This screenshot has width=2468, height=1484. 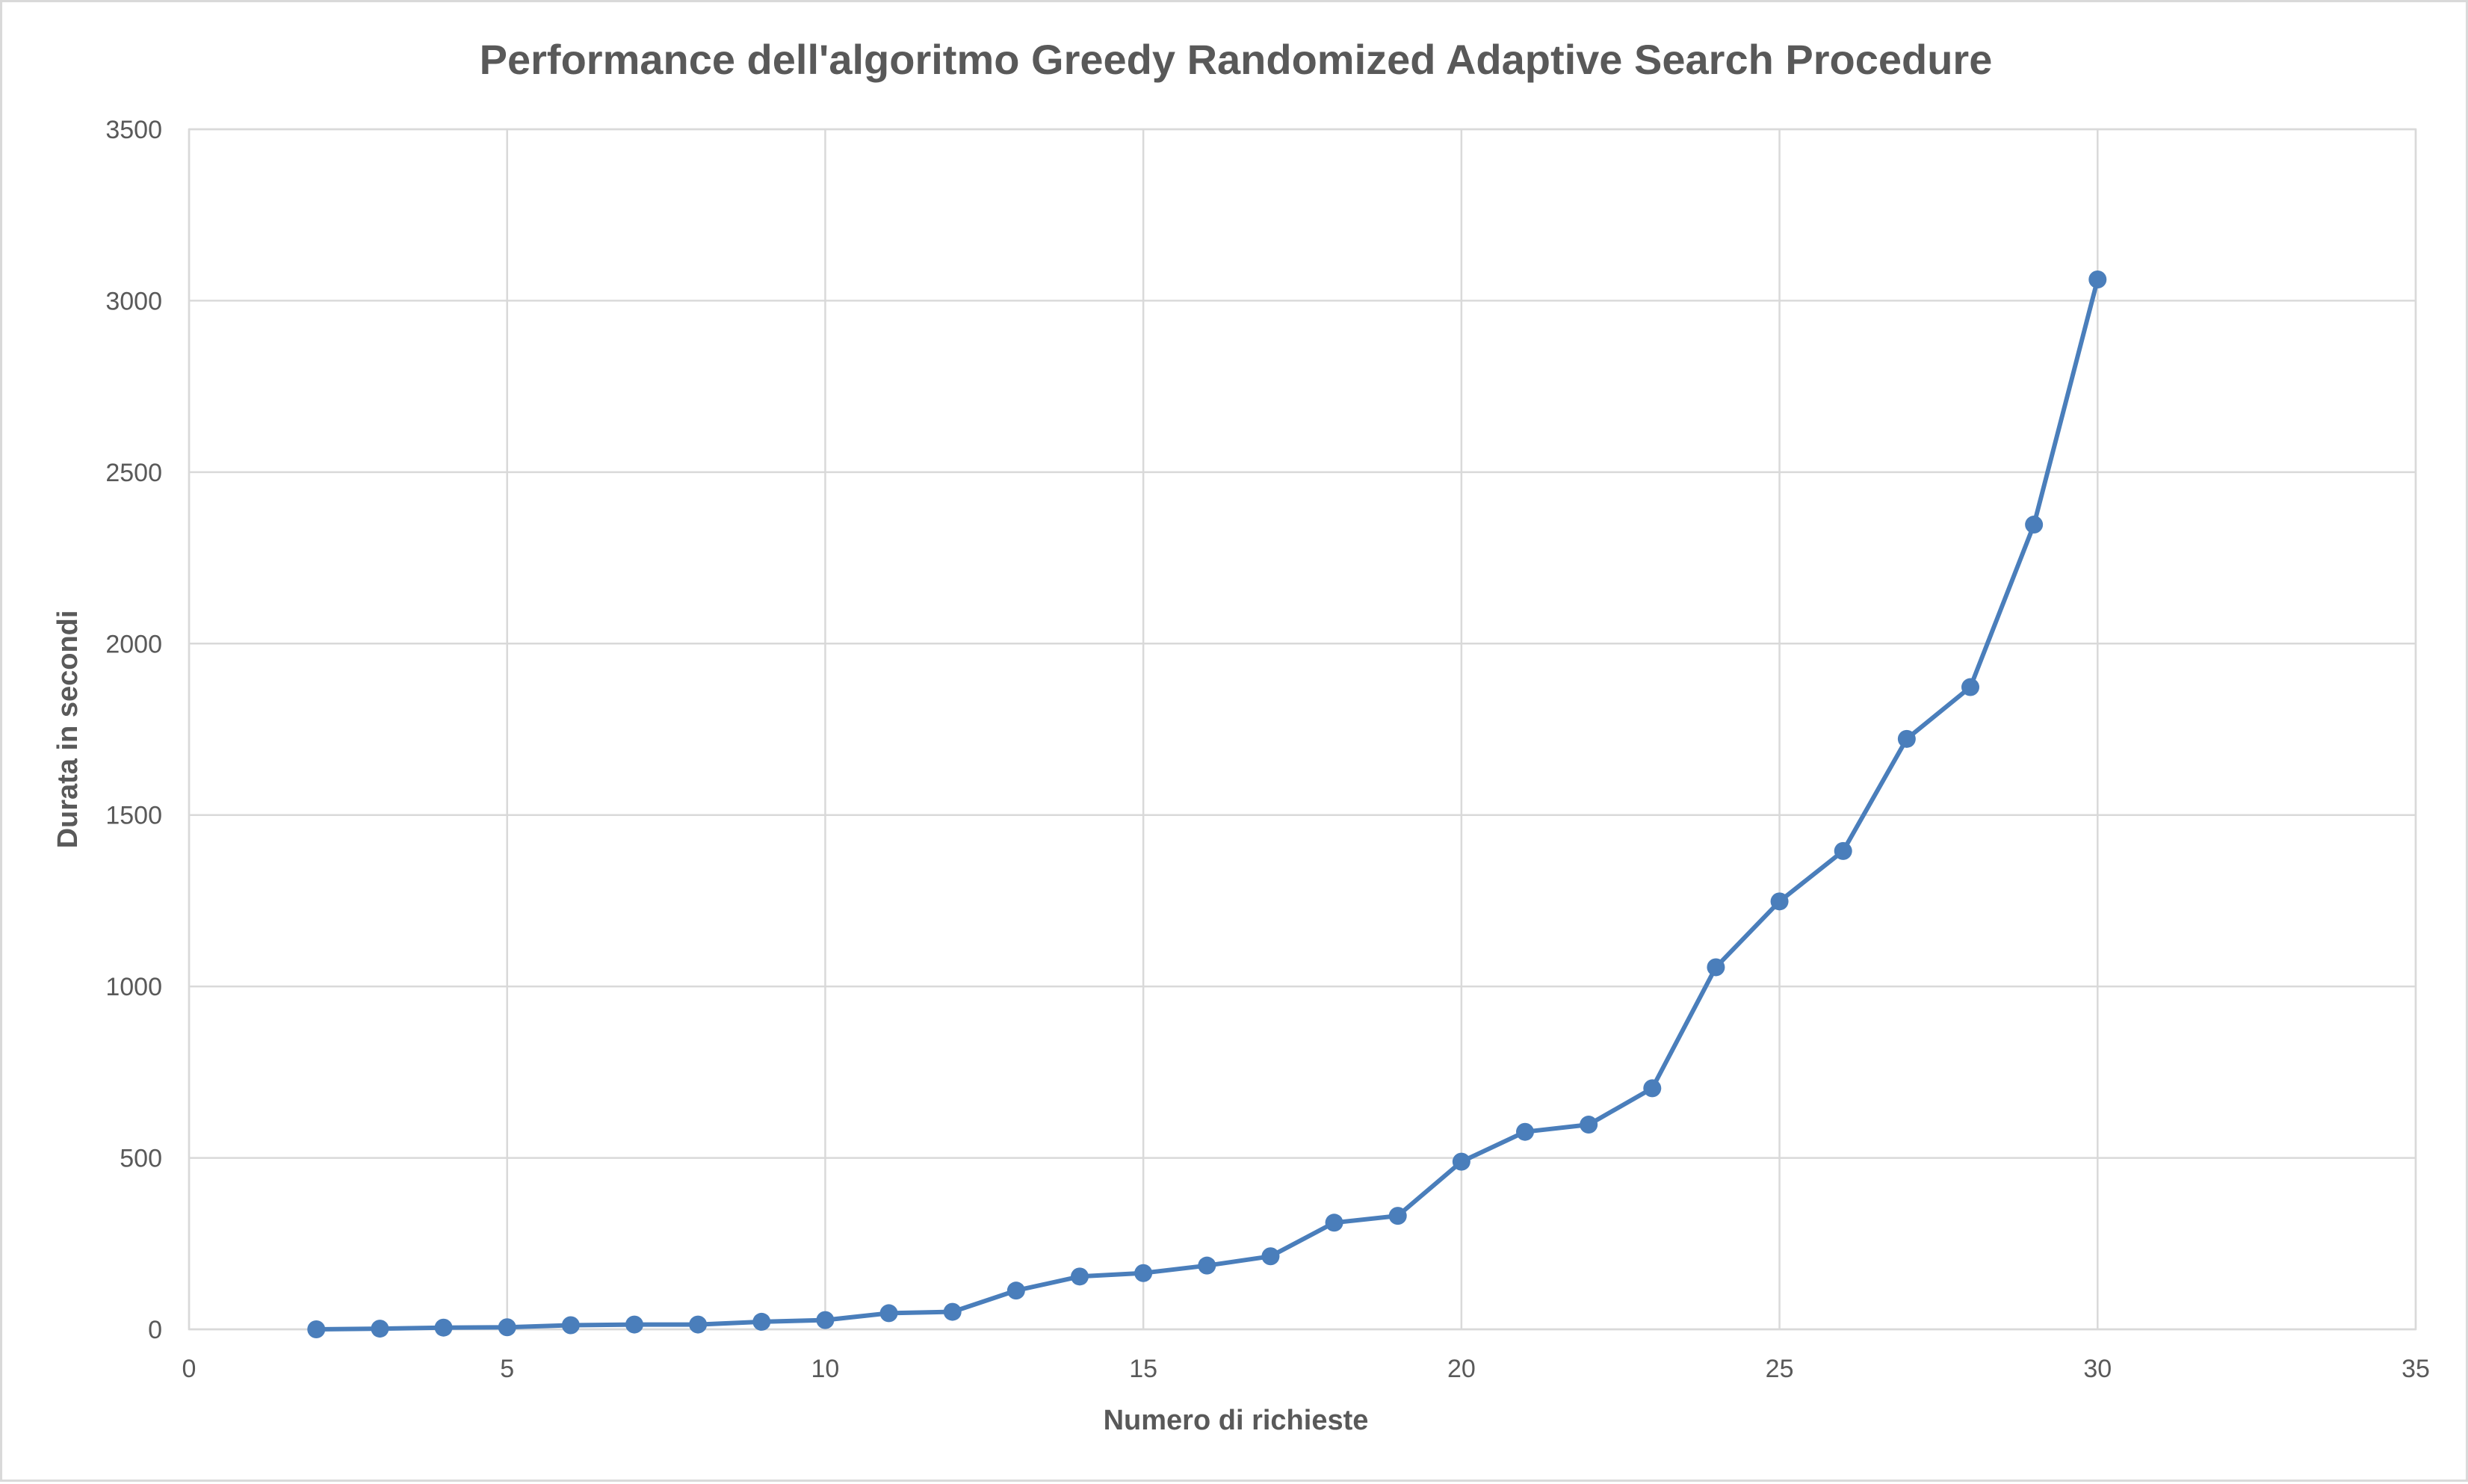 I want to click on y-tick-label: 1500, so click(x=133, y=816).